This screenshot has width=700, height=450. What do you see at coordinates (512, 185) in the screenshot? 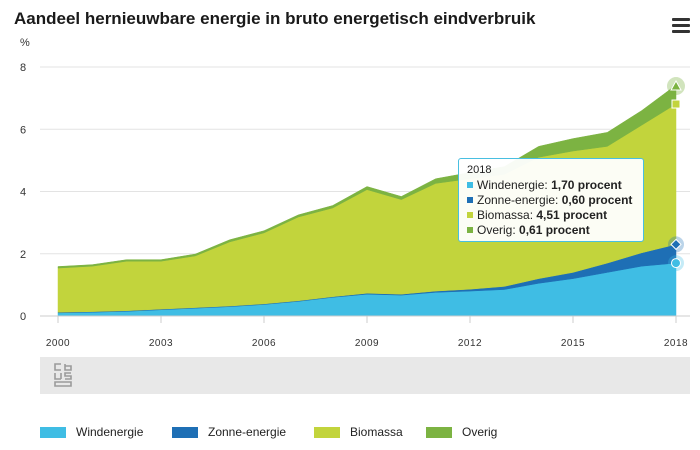
I see `tooltip-label: Windenergie:` at bounding box center [512, 185].